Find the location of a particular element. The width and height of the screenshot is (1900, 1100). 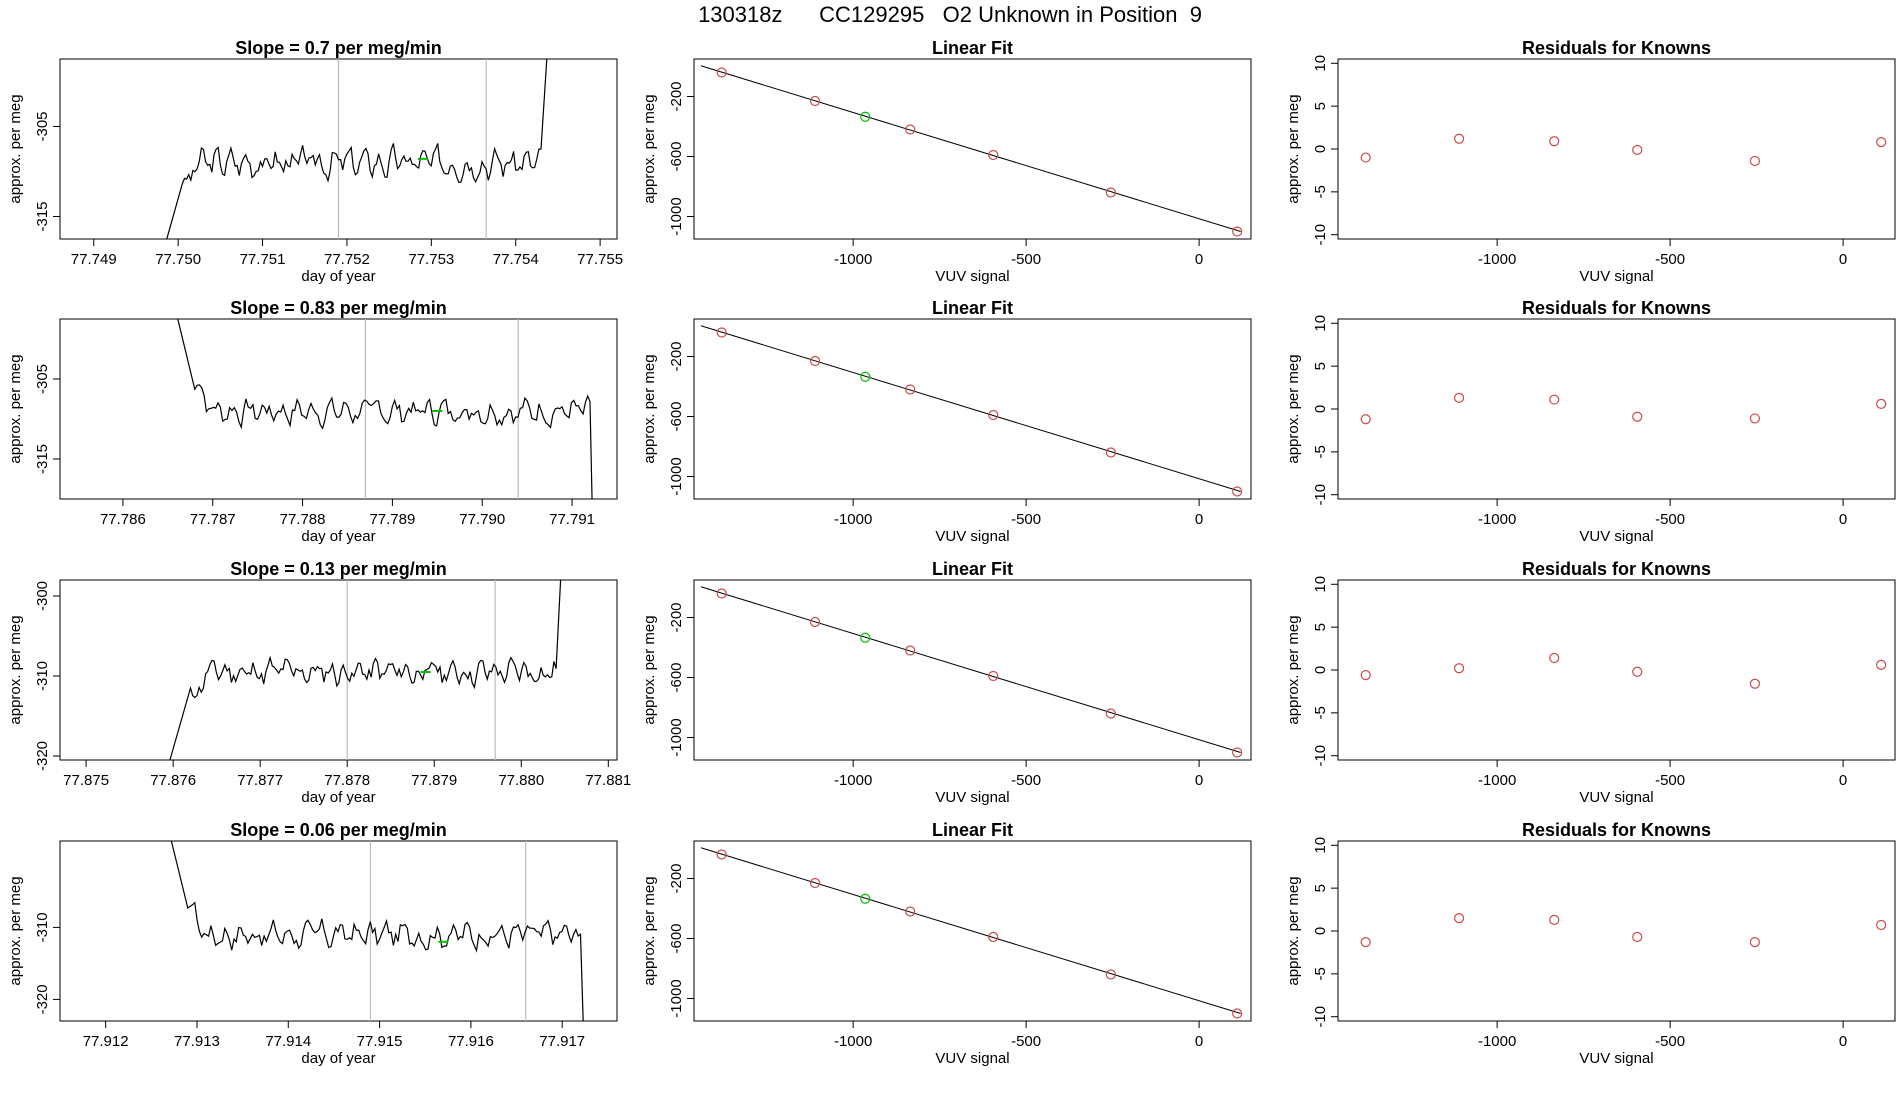

plot-title: Slope = 0.06 per meg/min is located at coordinates (338, 830).